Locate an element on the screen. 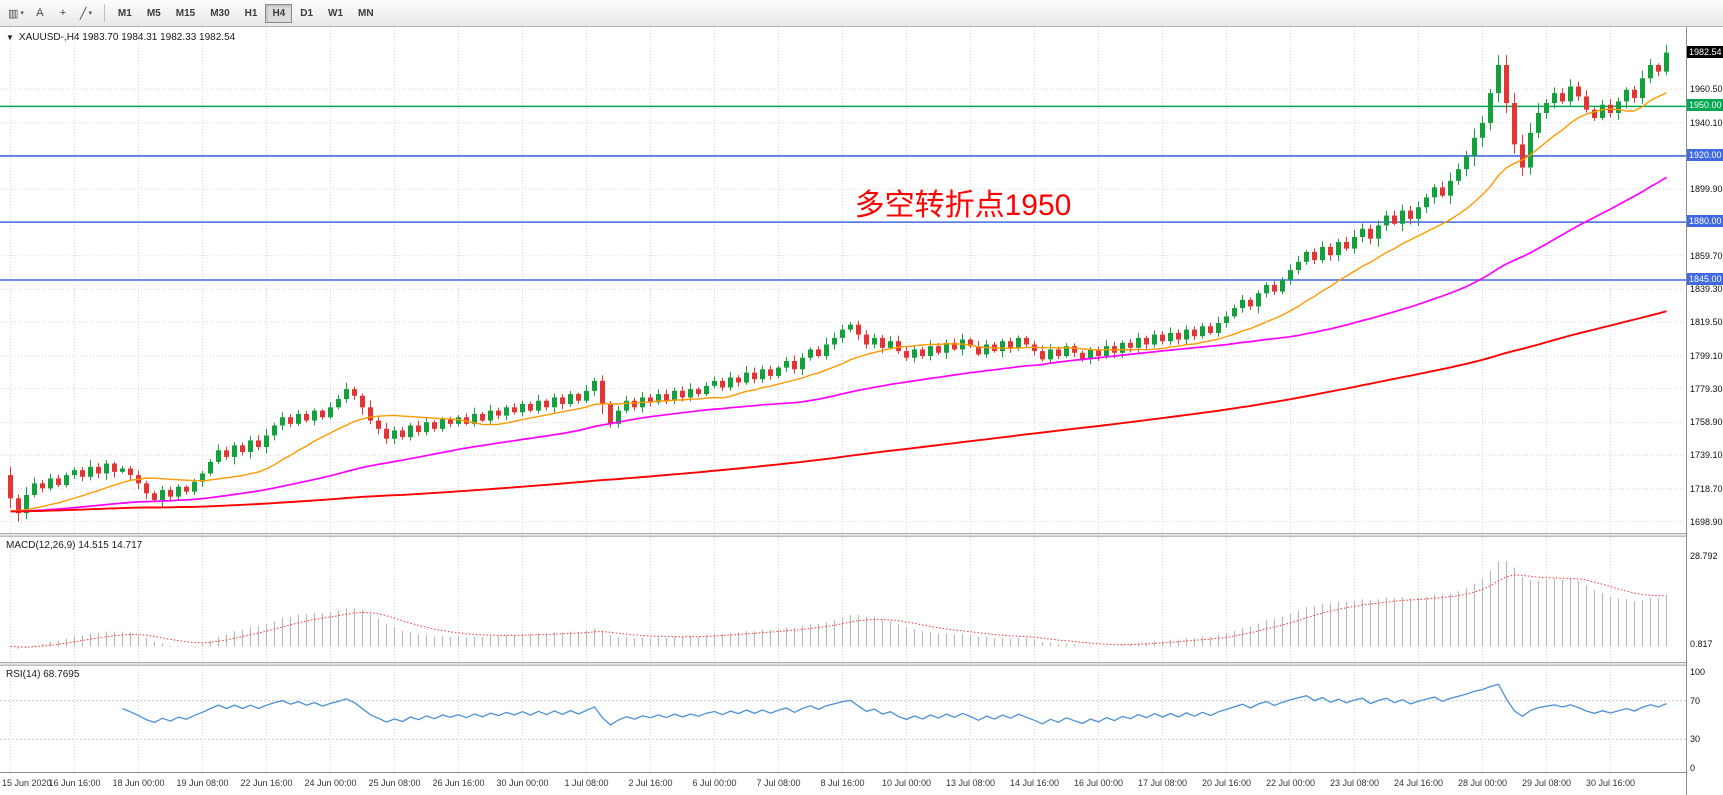  price-scale-label: 1960.50 is located at coordinates (1706, 89).